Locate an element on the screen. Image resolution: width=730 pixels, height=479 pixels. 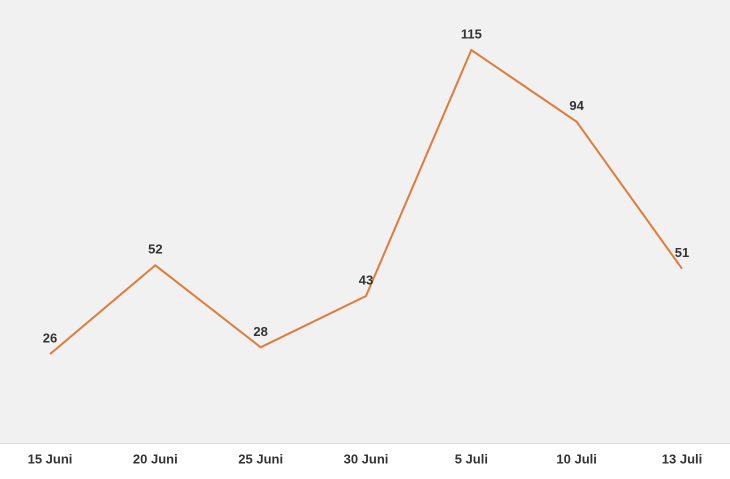
data-label: 43 is located at coordinates (366, 279).